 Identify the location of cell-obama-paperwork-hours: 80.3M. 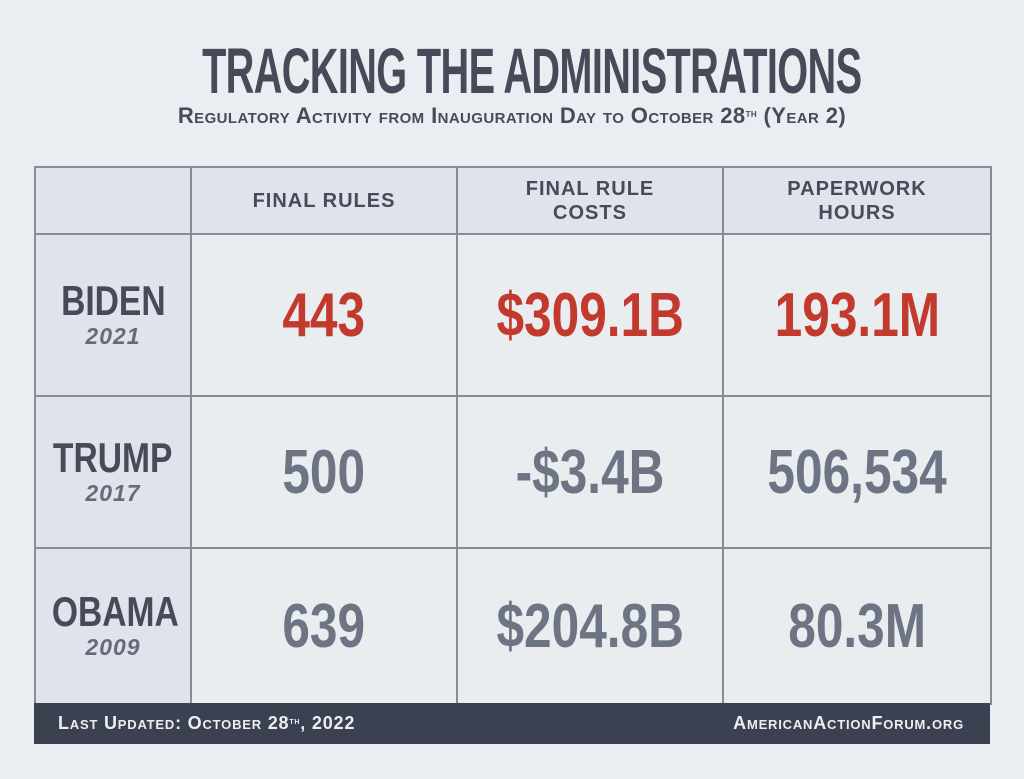
(857, 626).